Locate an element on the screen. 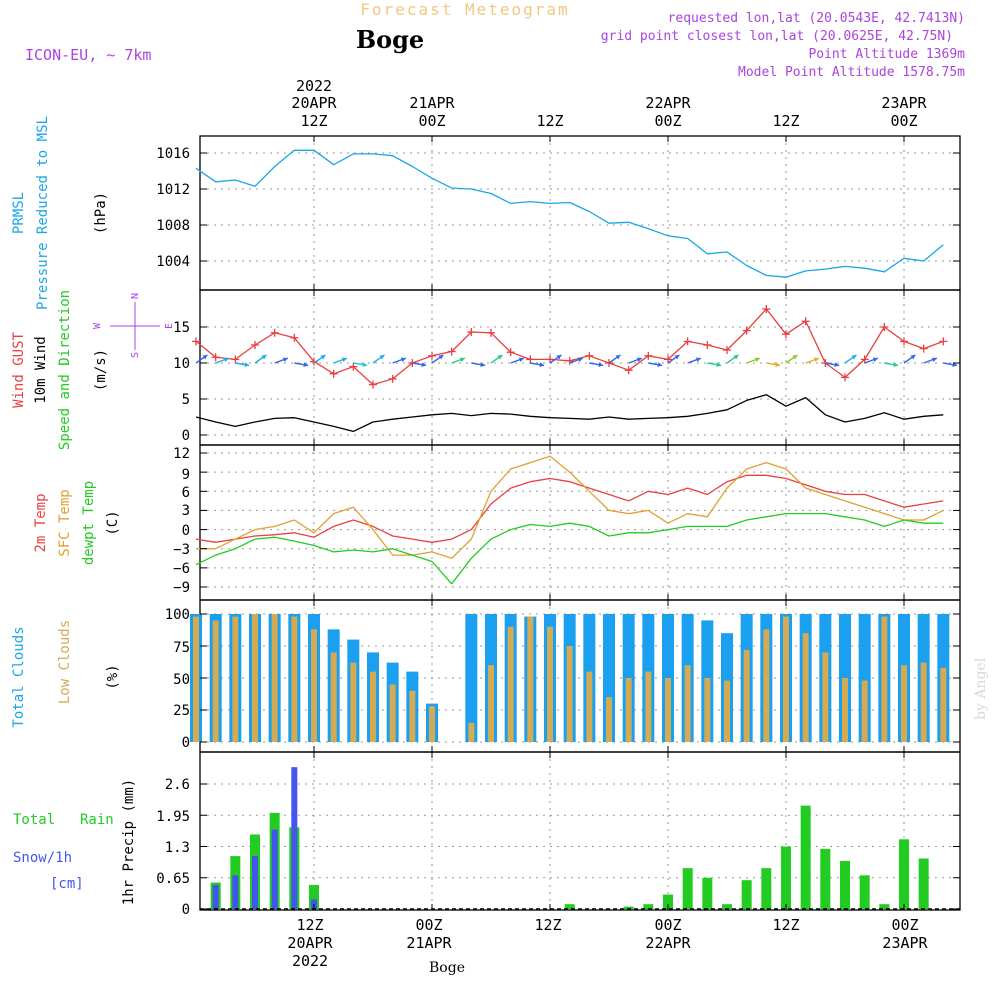 Image resolution: width=1000 pixels, height=1000 pixels. compass-n: N is located at coordinates (135, 296).